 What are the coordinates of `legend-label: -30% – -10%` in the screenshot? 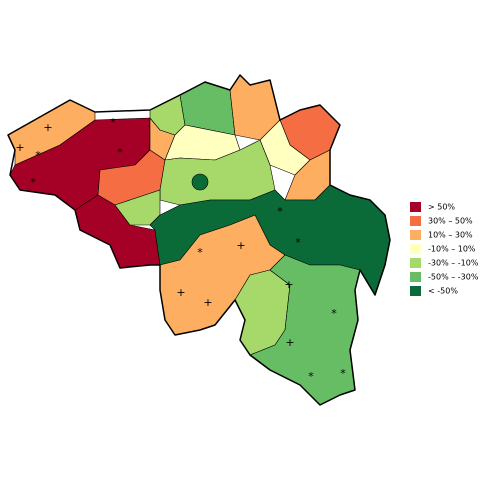 It's located at (453, 263).